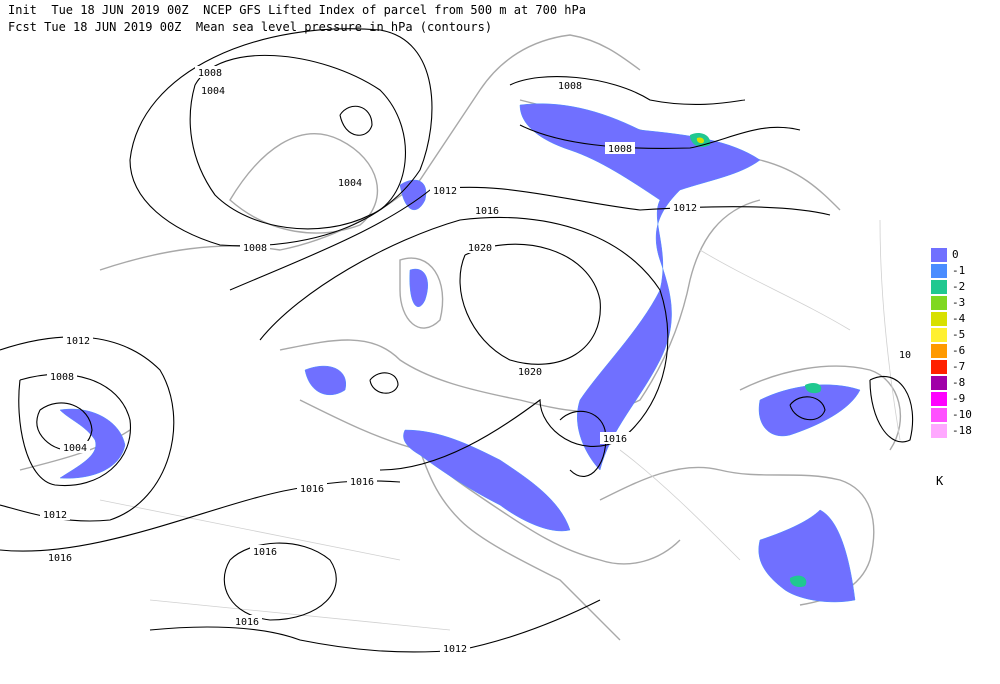 The width and height of the screenshot is (1000, 684). I want to click on legend-label: -1, so click(958, 270).